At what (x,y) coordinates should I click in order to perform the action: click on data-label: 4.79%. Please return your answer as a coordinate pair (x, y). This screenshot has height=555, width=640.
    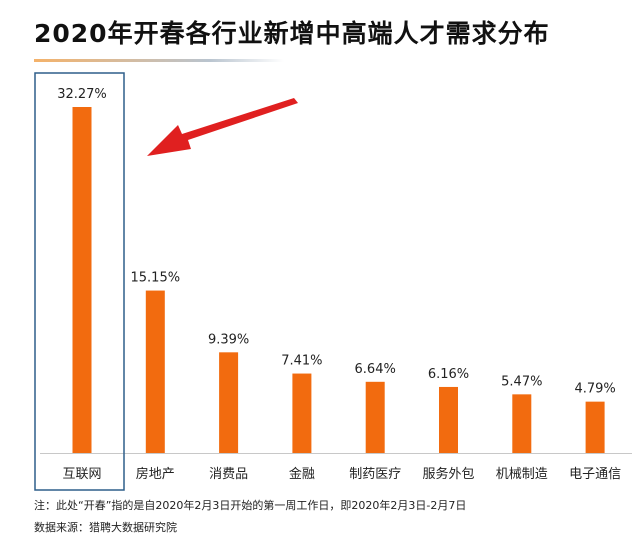
    Looking at the image, I should click on (594, 389).